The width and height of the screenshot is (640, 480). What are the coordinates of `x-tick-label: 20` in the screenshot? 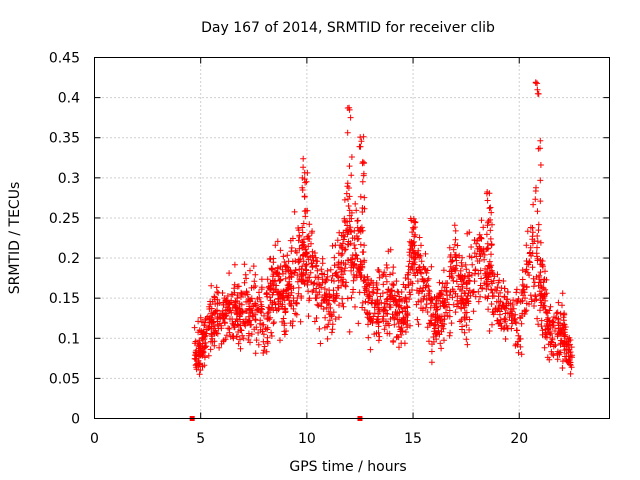 It's located at (519, 439).